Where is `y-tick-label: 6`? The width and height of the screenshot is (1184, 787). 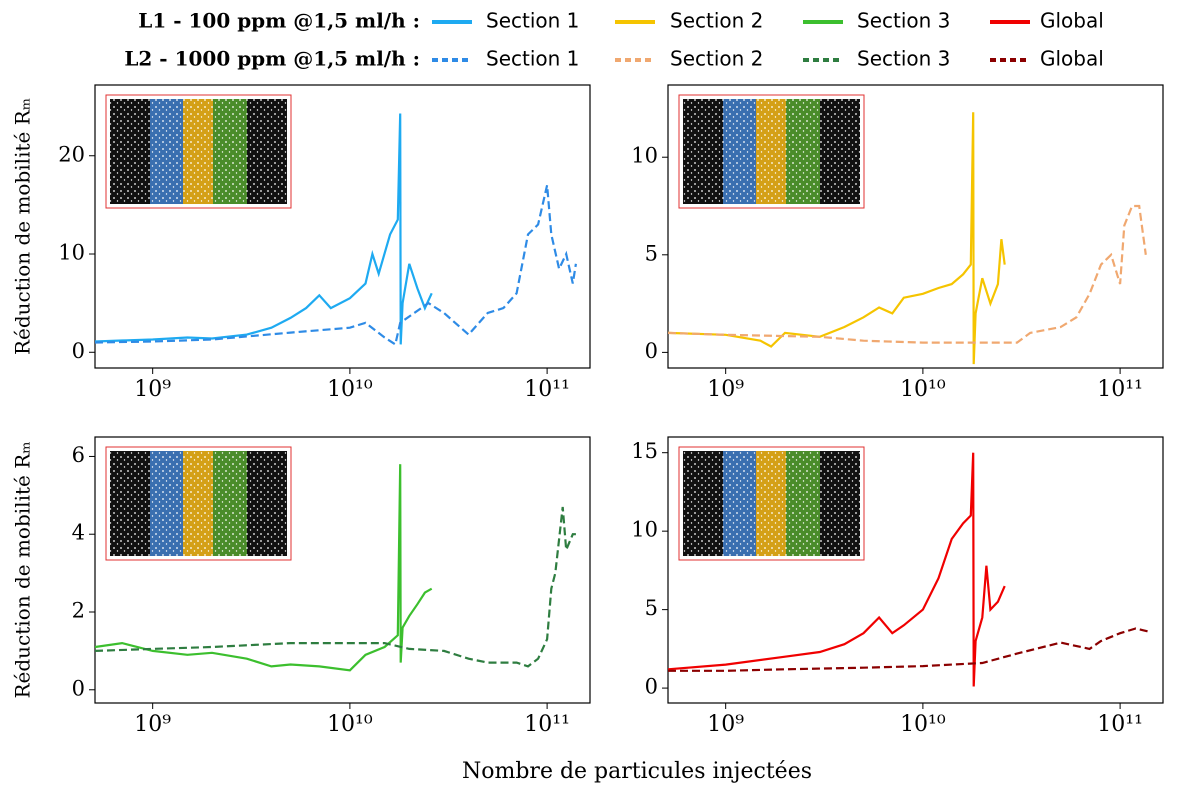 y-tick-label: 6 is located at coordinates (78, 455).